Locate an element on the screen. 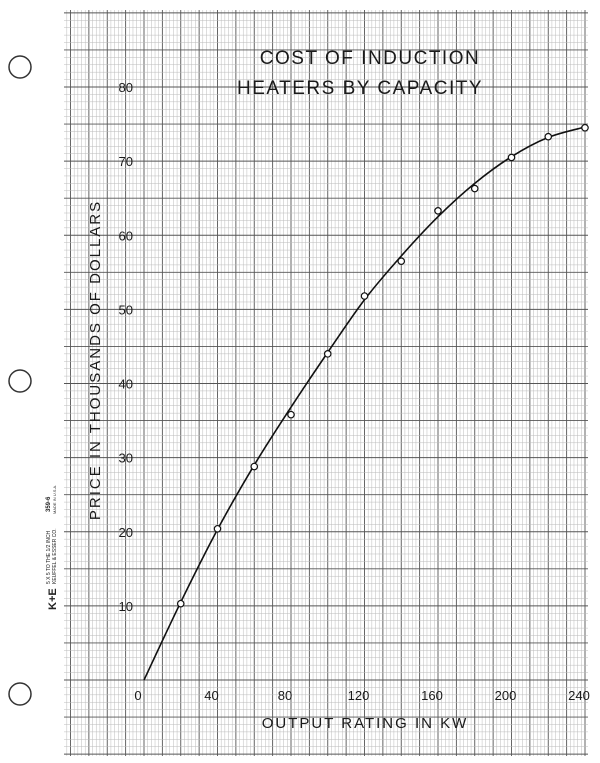 The height and width of the screenshot is (763, 600). binder-hole-bottom is located at coordinates (20, 694).